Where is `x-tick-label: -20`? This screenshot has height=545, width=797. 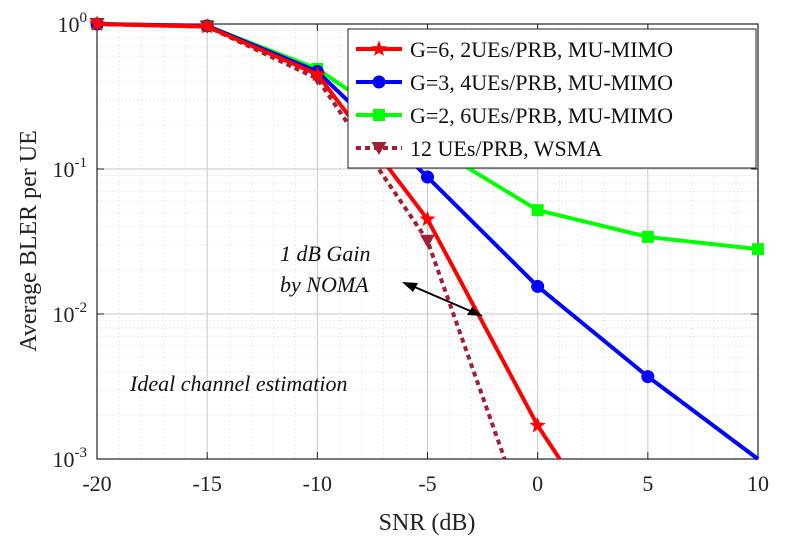
x-tick-label: -20 is located at coordinates (96, 483).